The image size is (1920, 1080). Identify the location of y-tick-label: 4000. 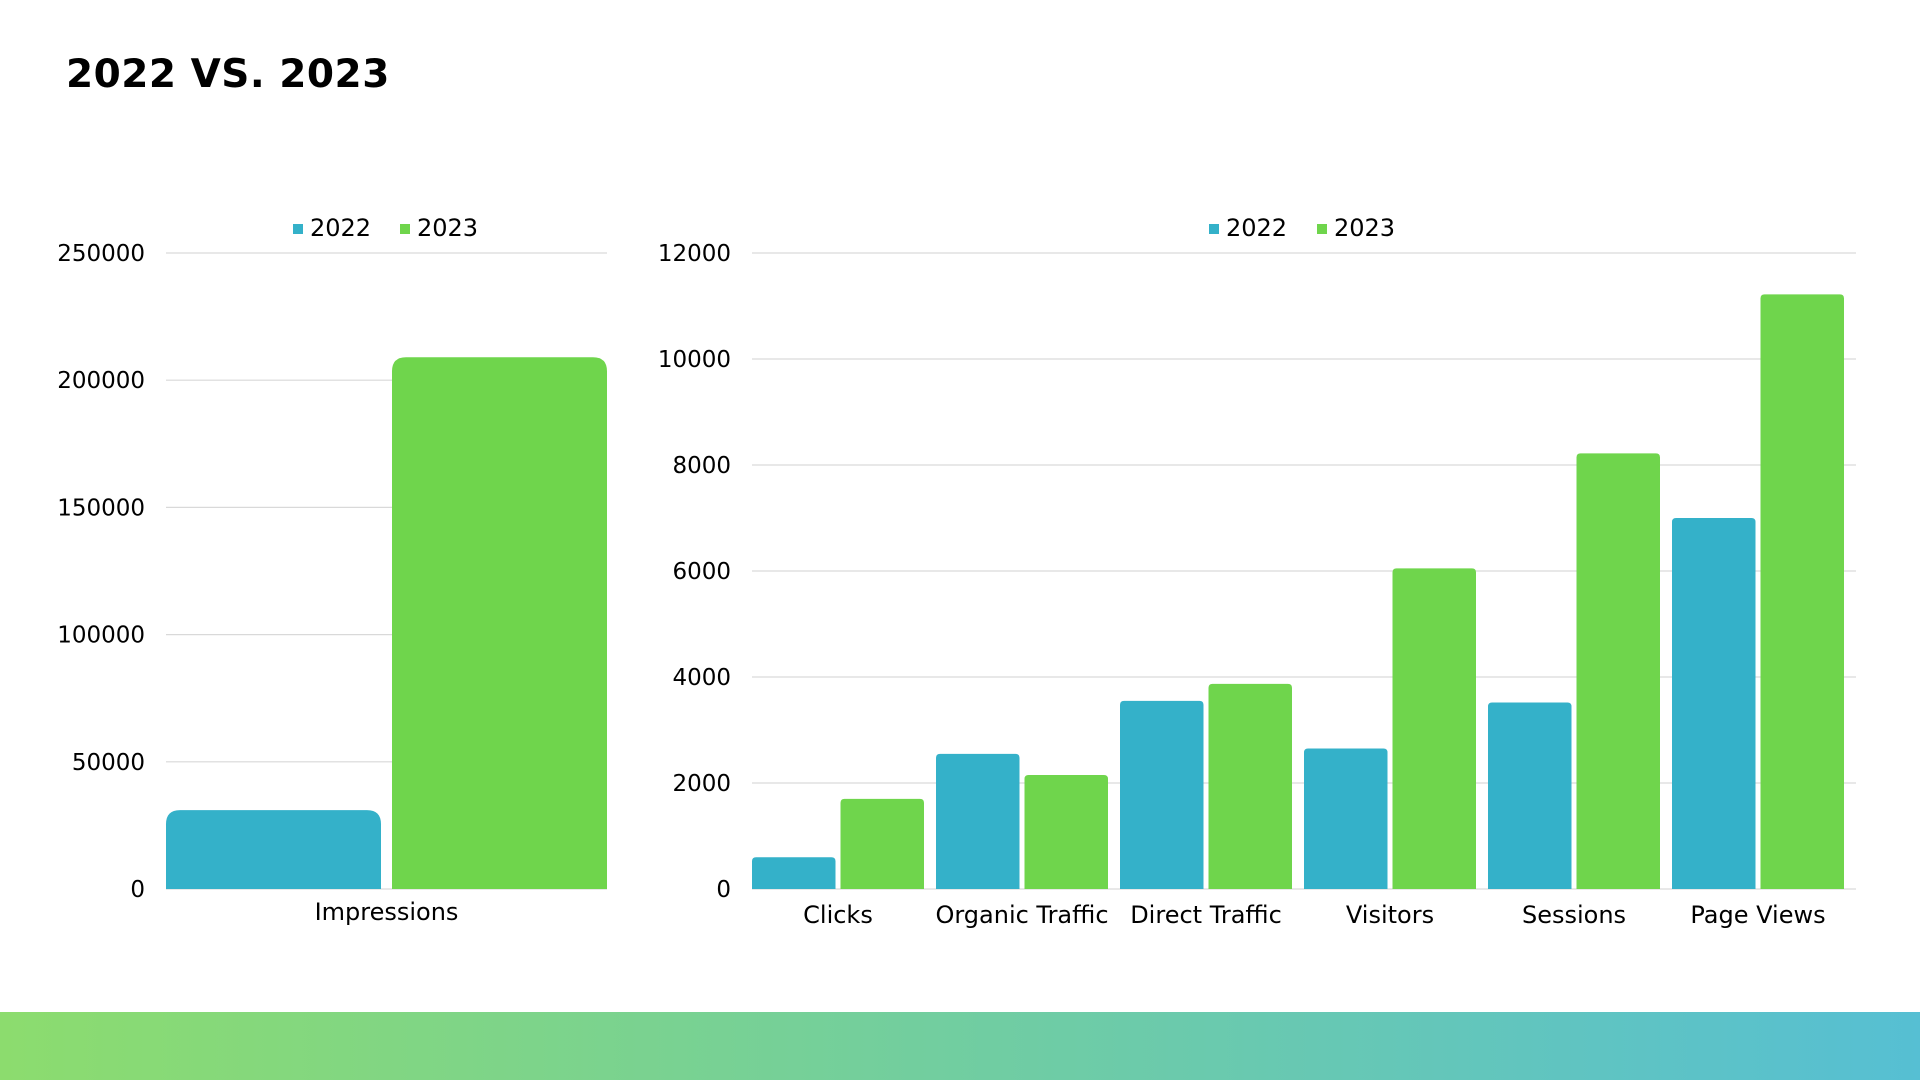
(701, 678).